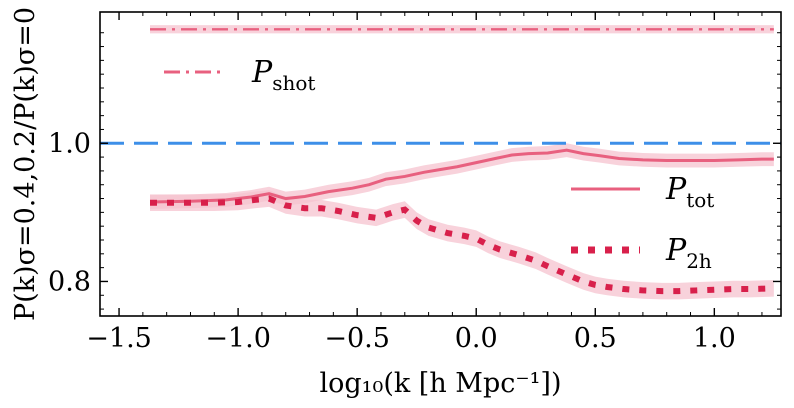 The image size is (794, 408). What do you see at coordinates (595, 338) in the screenshot?
I see `x-tick-label: 0.5` at bounding box center [595, 338].